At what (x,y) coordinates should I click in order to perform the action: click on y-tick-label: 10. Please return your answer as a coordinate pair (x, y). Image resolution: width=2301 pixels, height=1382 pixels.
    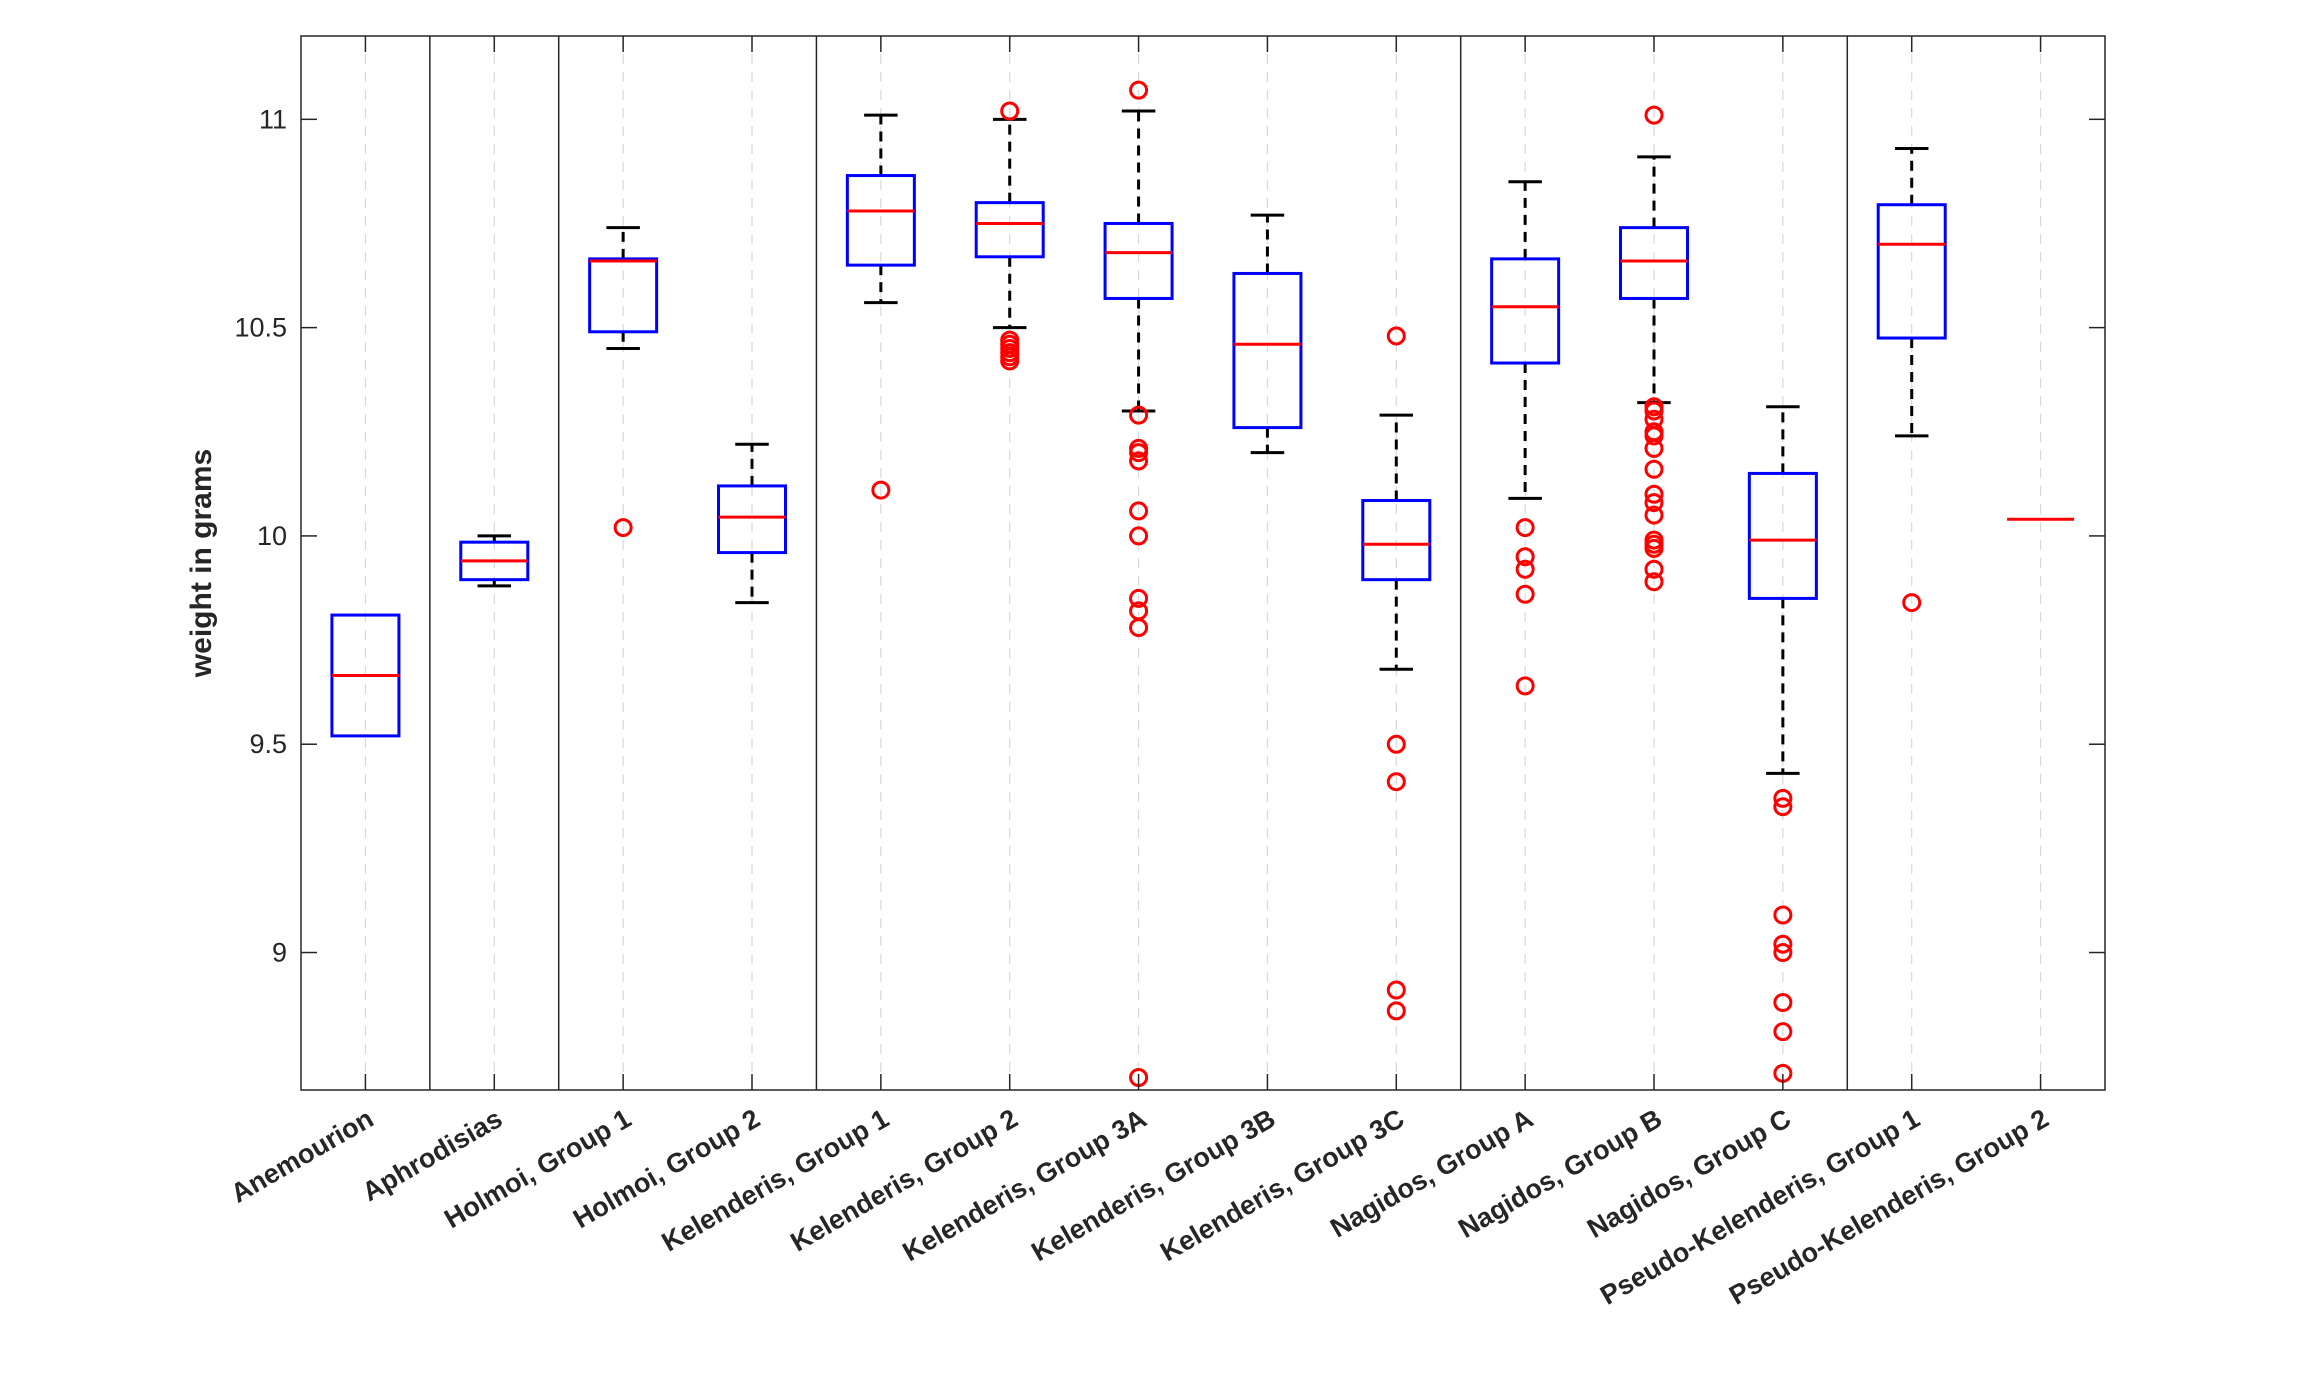
    Looking at the image, I should click on (272, 536).